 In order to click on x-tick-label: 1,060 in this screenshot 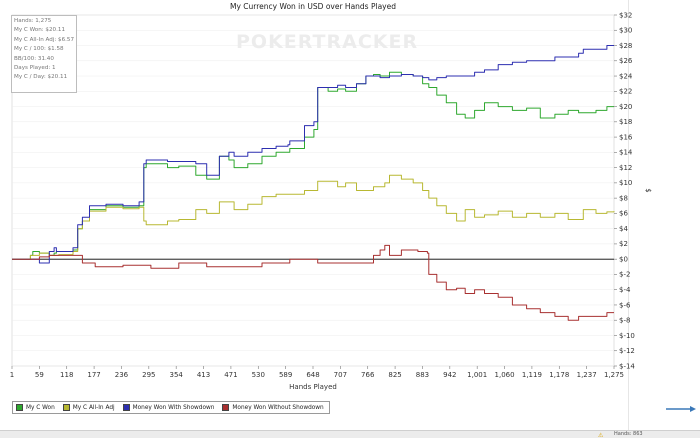, I will do `click(505, 375)`.